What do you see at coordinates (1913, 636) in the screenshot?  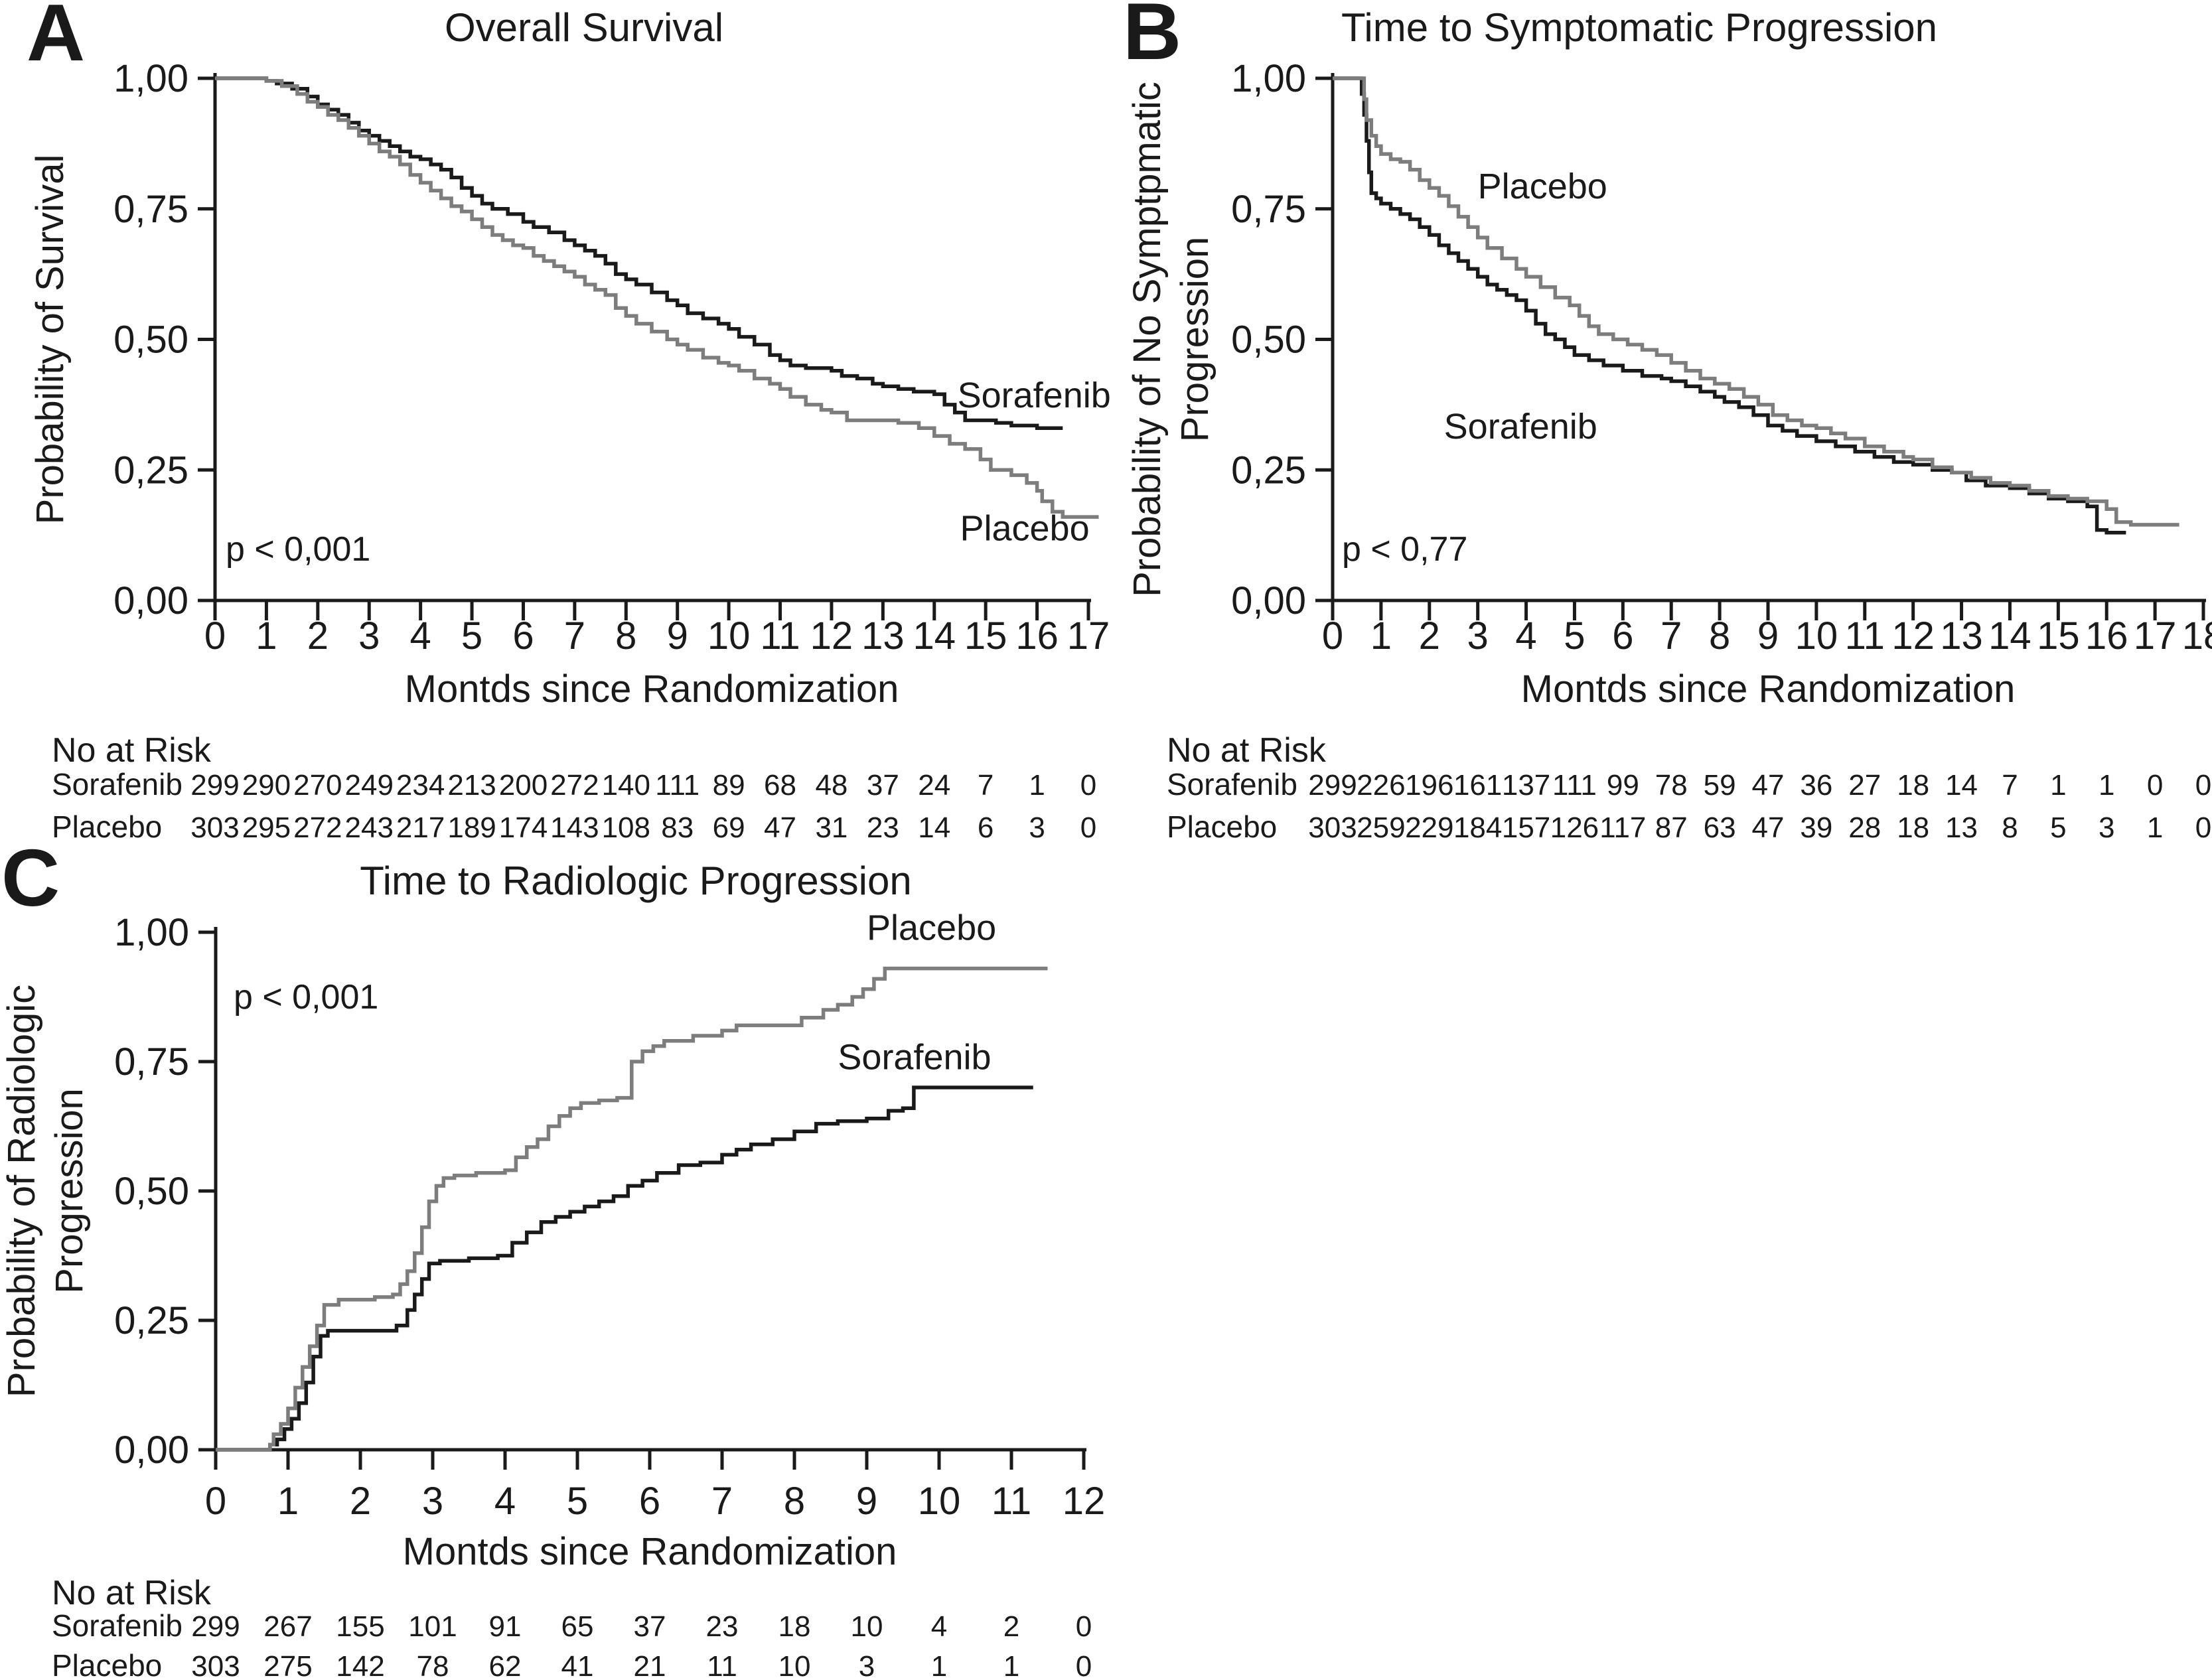 I see `x-tick-label: 12` at bounding box center [1913, 636].